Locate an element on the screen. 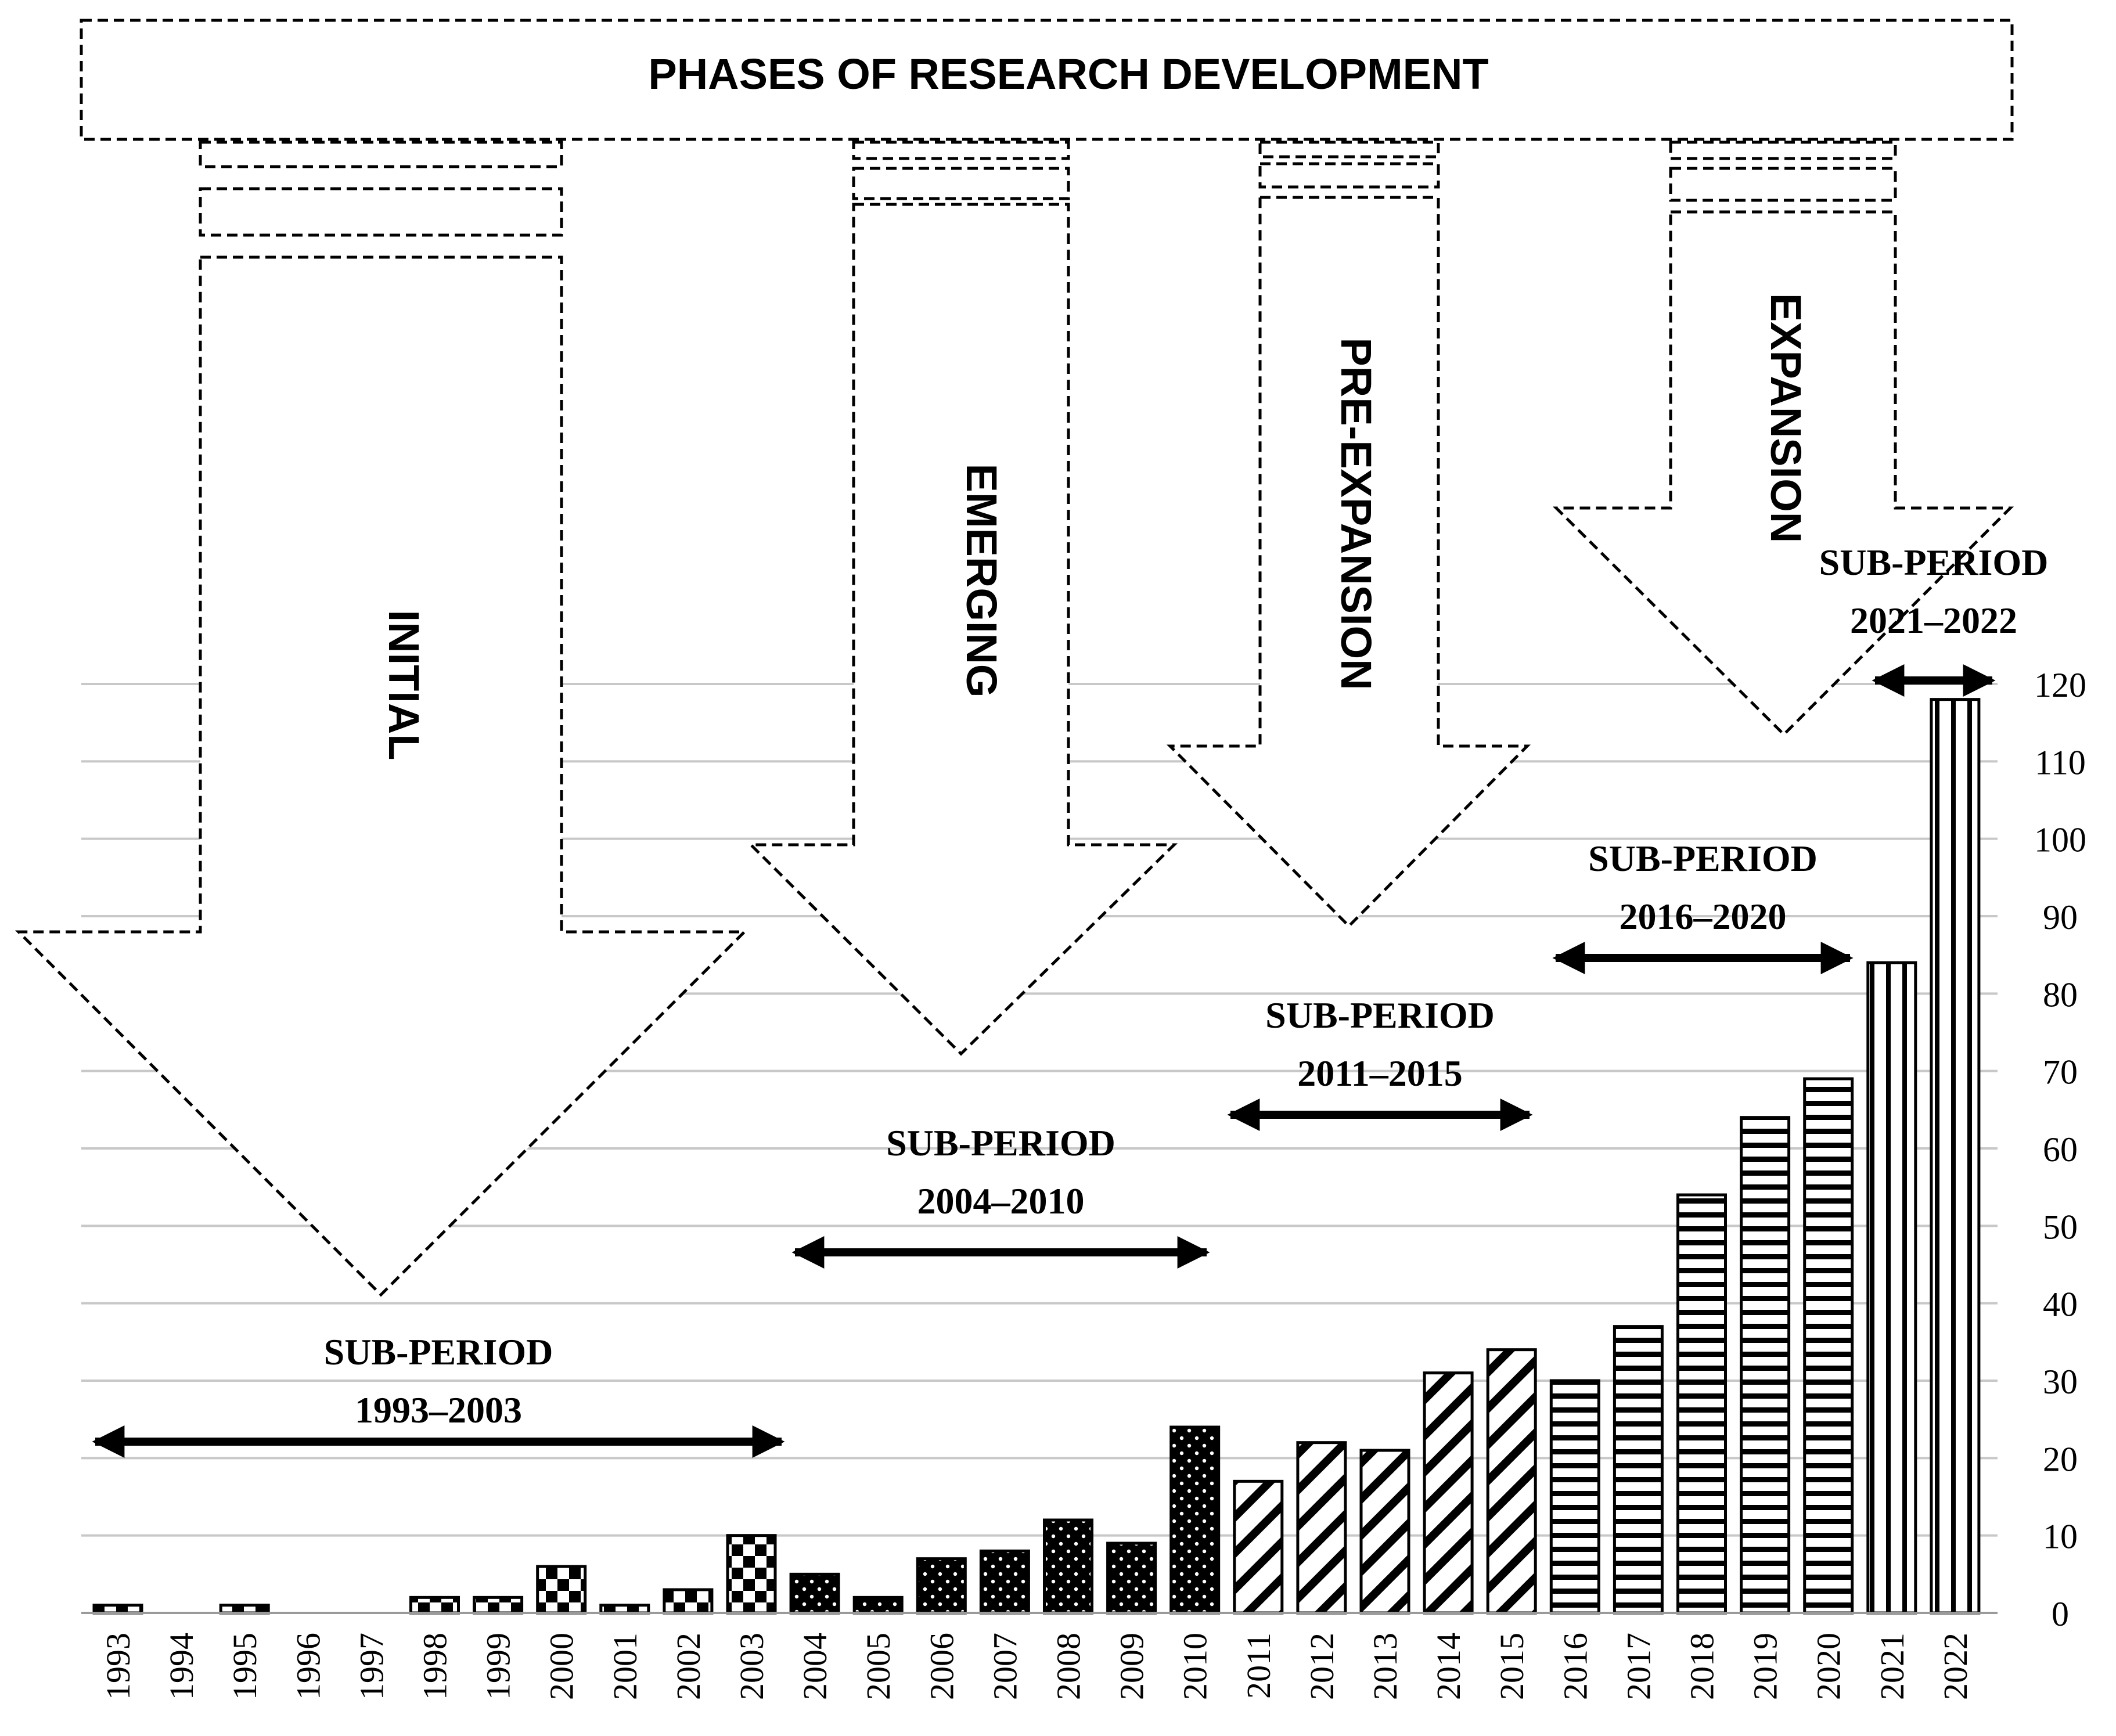 The image size is (2116, 1736). bar-1998 is located at coordinates (434, 1605).